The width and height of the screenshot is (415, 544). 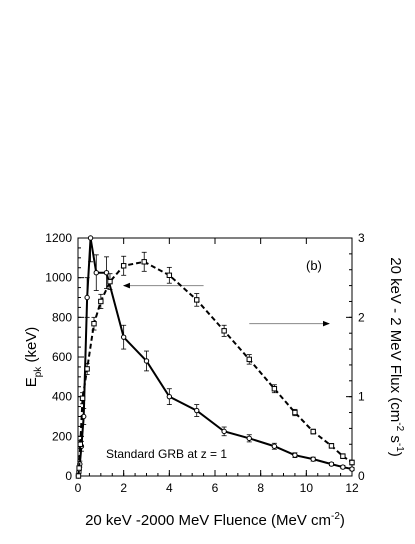 What do you see at coordinates (226, 304) in the screenshot?
I see `guide-lines` at bounding box center [226, 304].